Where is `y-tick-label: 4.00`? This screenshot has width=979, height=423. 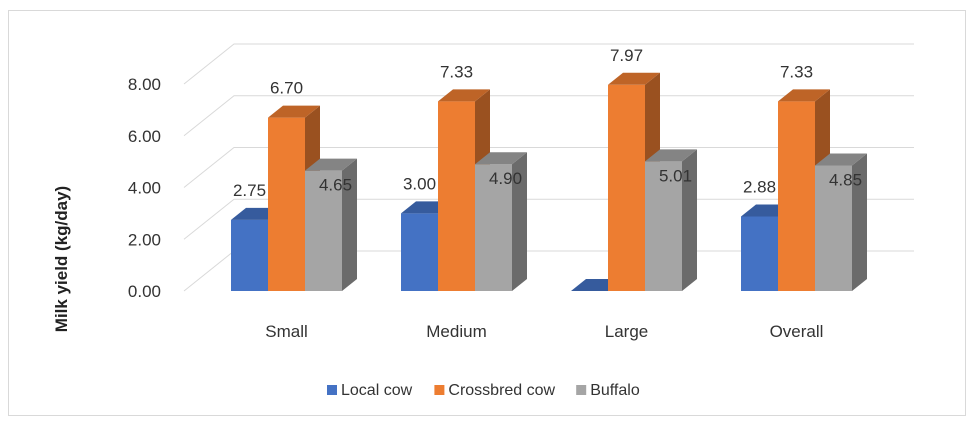 y-tick-label: 4.00 is located at coordinates (144, 188).